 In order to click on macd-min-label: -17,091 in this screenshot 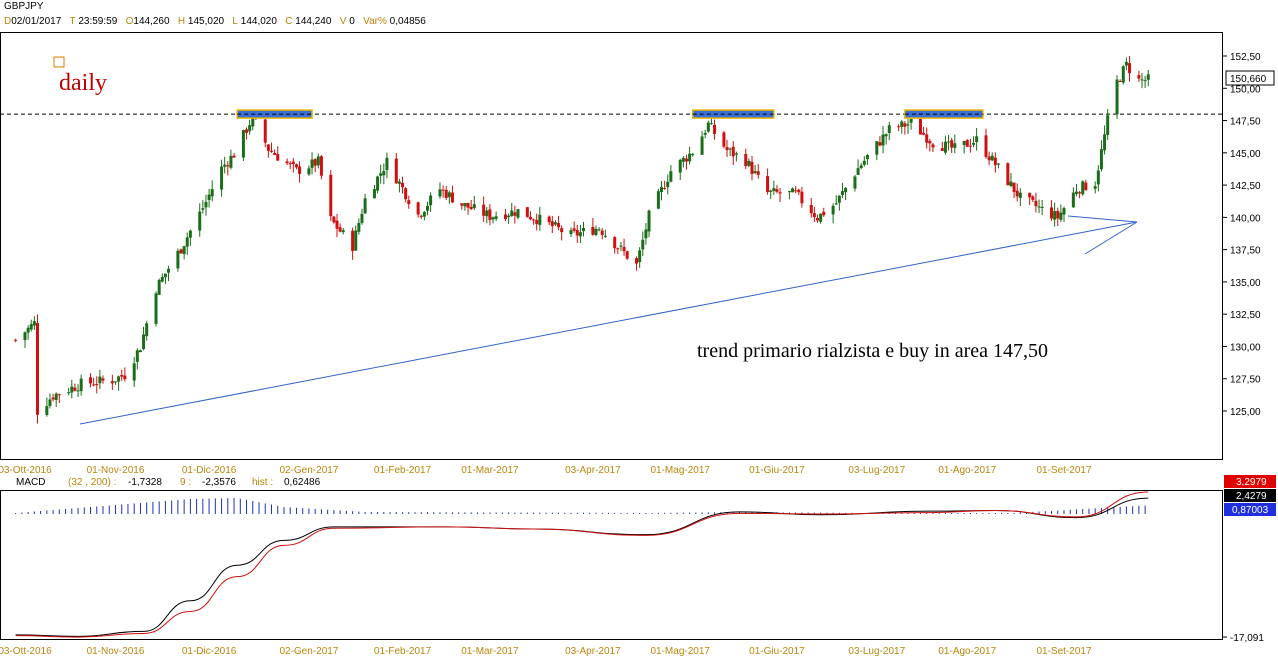, I will do `click(1247, 638)`.